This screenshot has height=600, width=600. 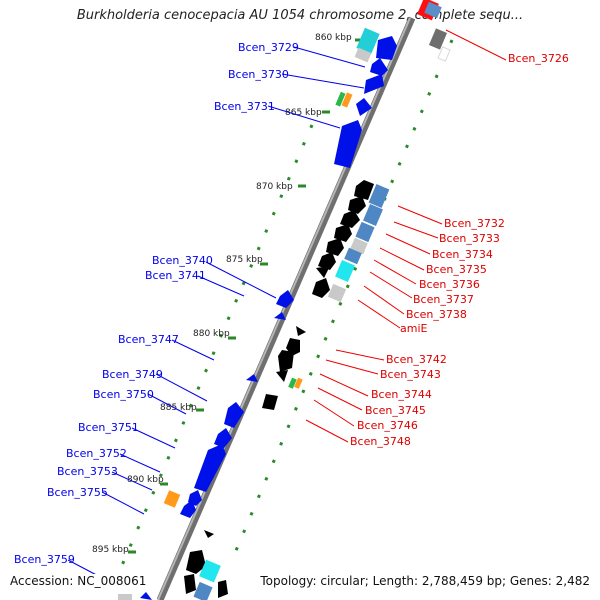 I want to click on gene-label: Bcen_3751, so click(x=108, y=427).